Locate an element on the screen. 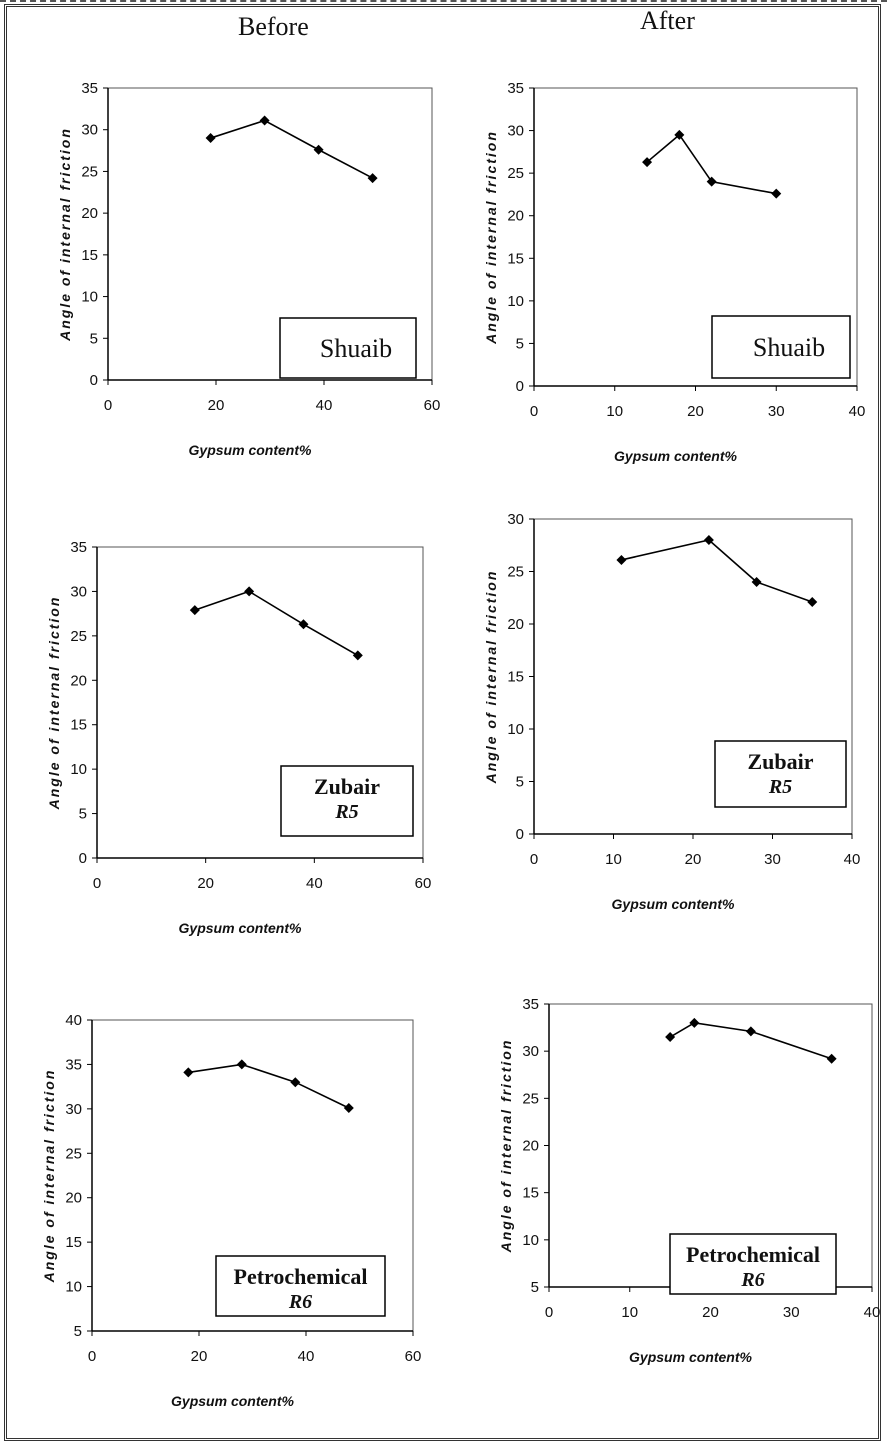 Image resolution: width=887 pixels, height=1447 pixels. y-tick-label: 40 is located at coordinates (73, 1020).